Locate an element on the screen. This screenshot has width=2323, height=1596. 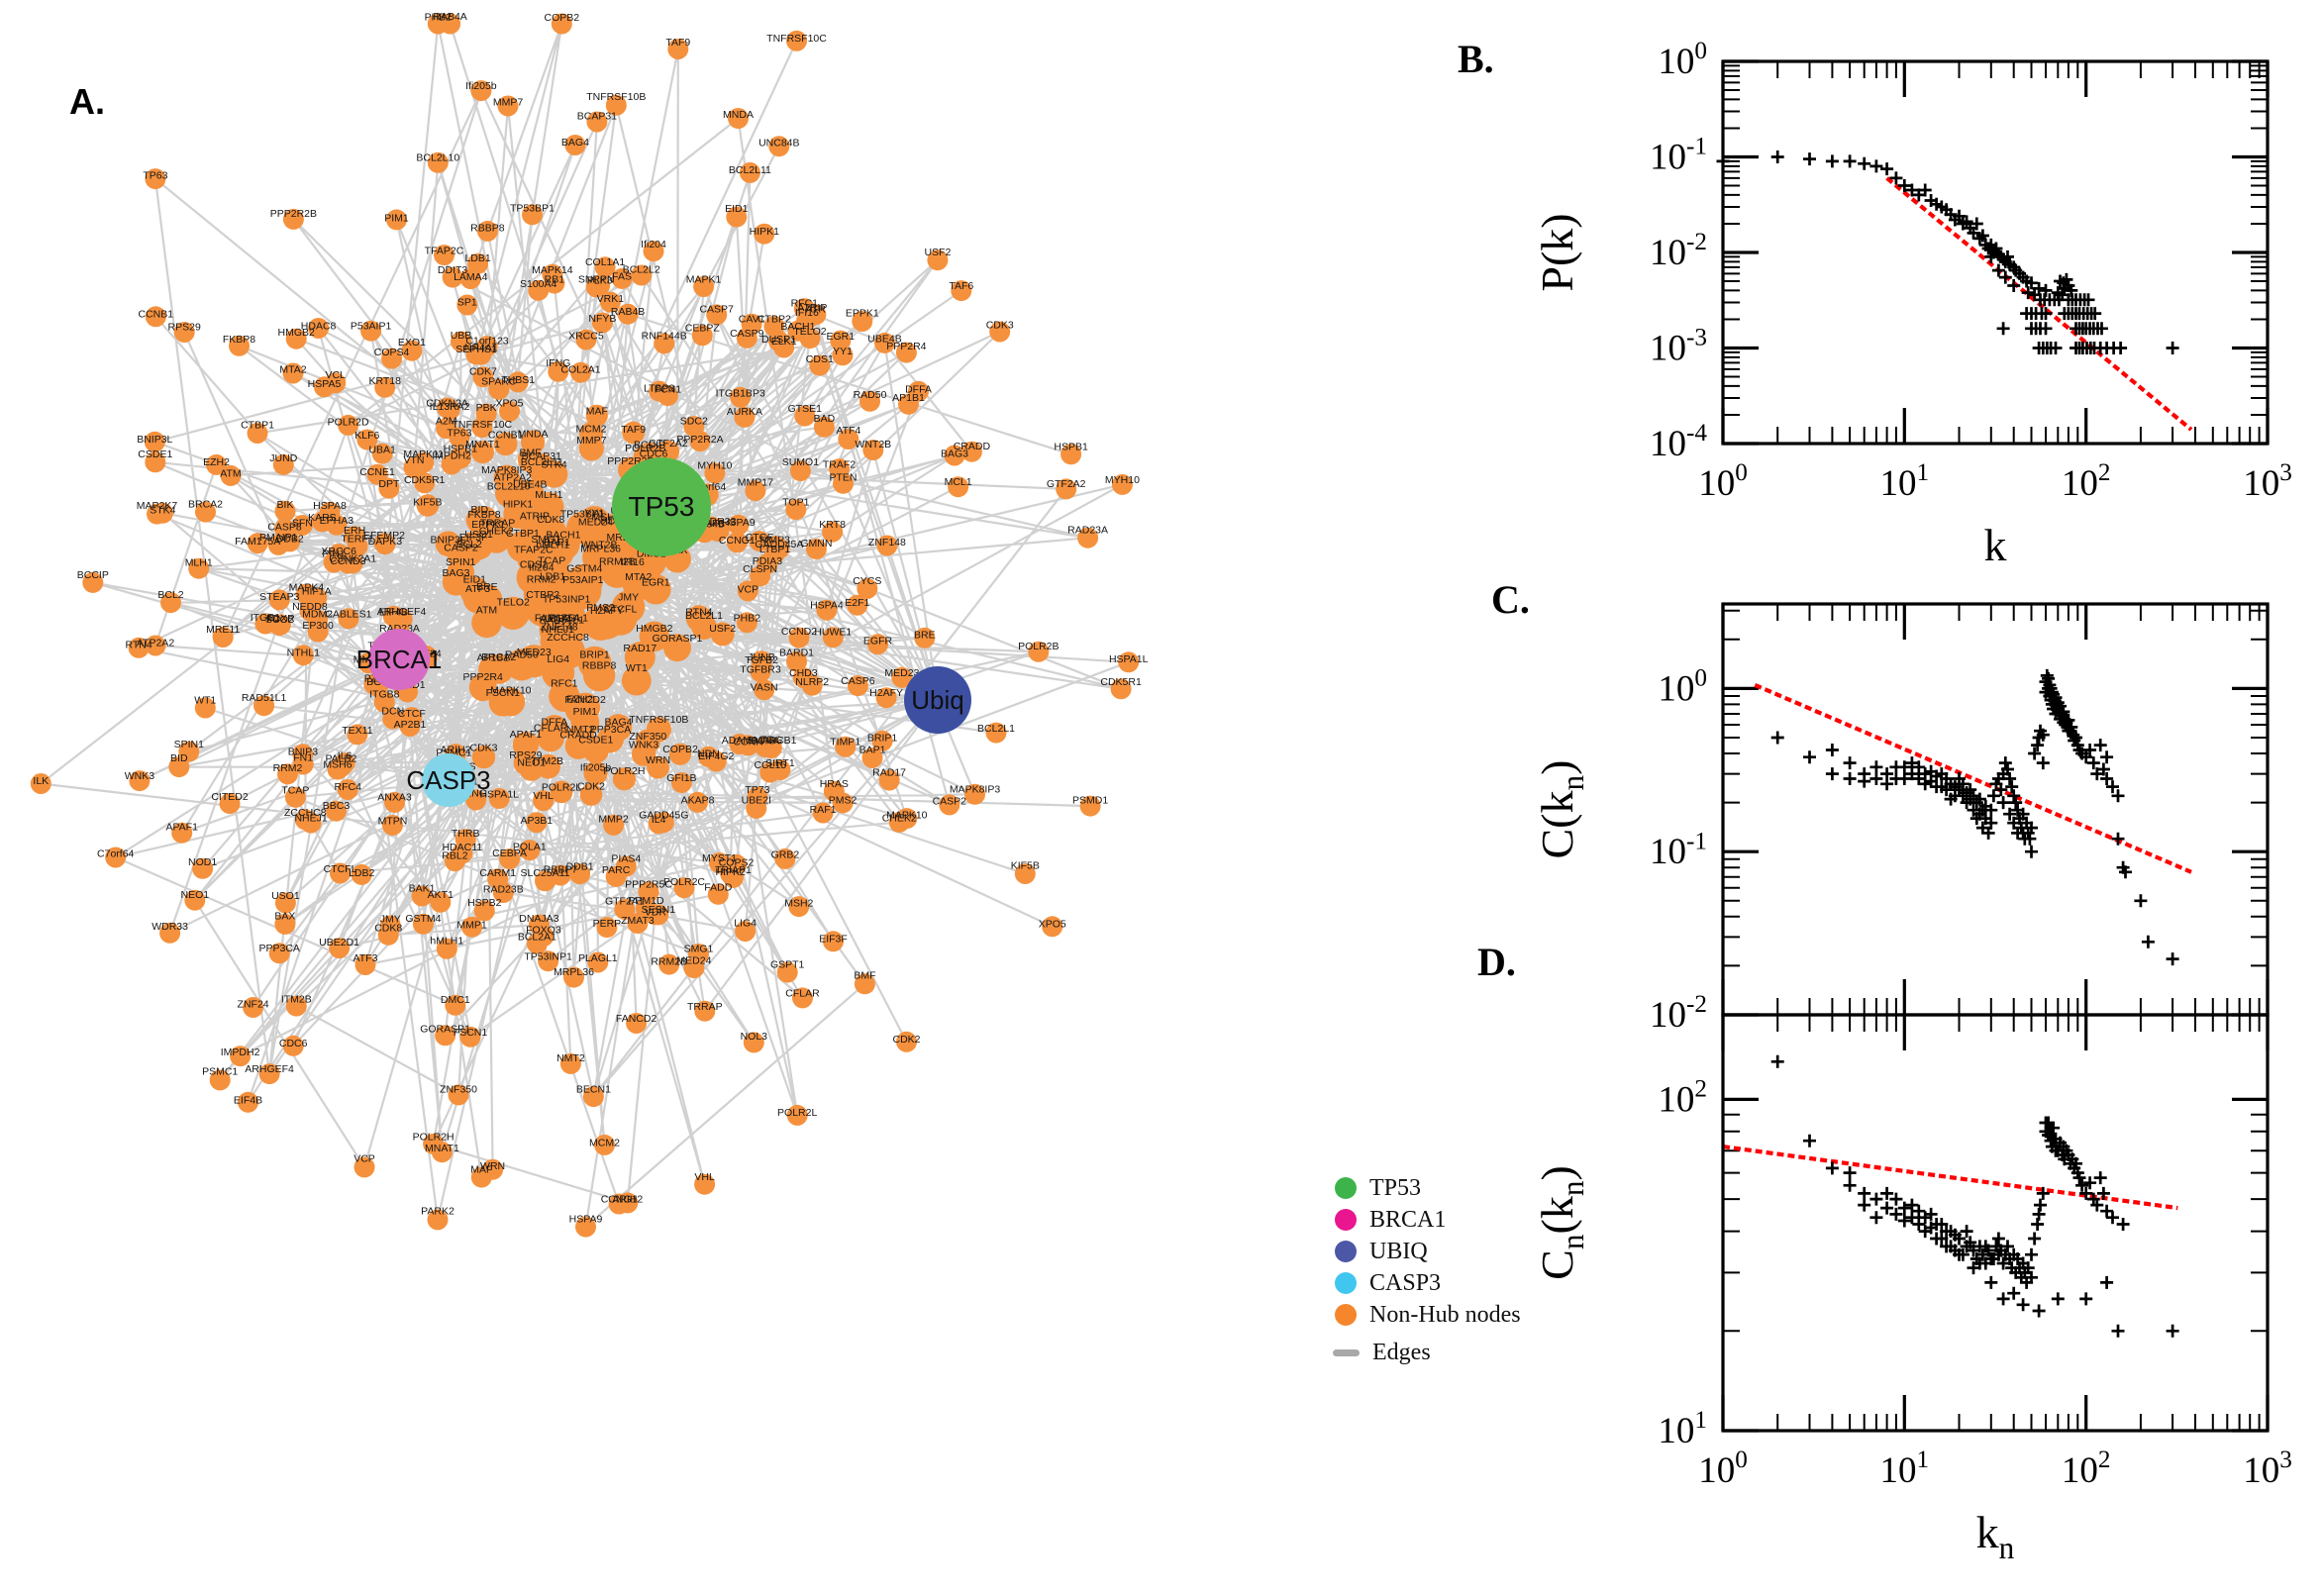
network-node-label: HRAS is located at coordinates (835, 784).